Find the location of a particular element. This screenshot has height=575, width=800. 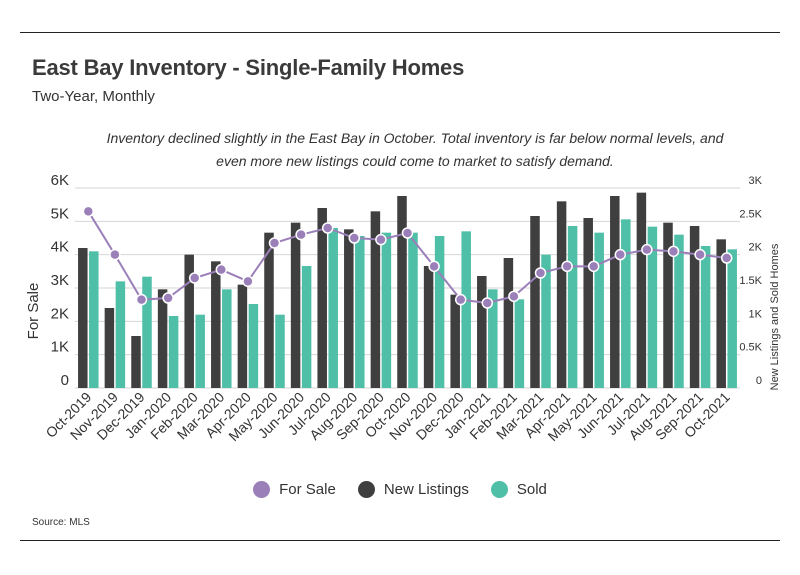

bar-sold-dec-2020 is located at coordinates (466, 309).